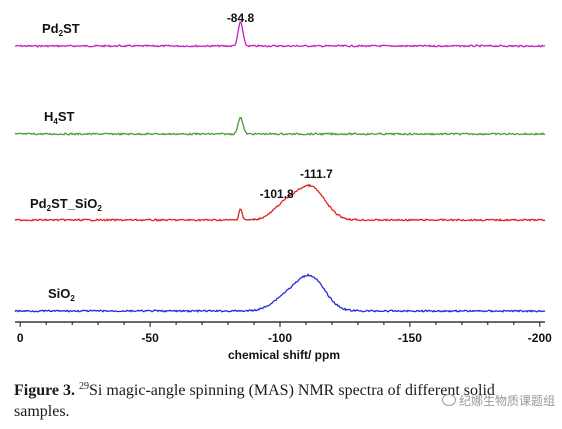 The width and height of the screenshot is (562, 429). Describe the element at coordinates (449, 400) in the screenshot. I see `wechat-icon` at that location.